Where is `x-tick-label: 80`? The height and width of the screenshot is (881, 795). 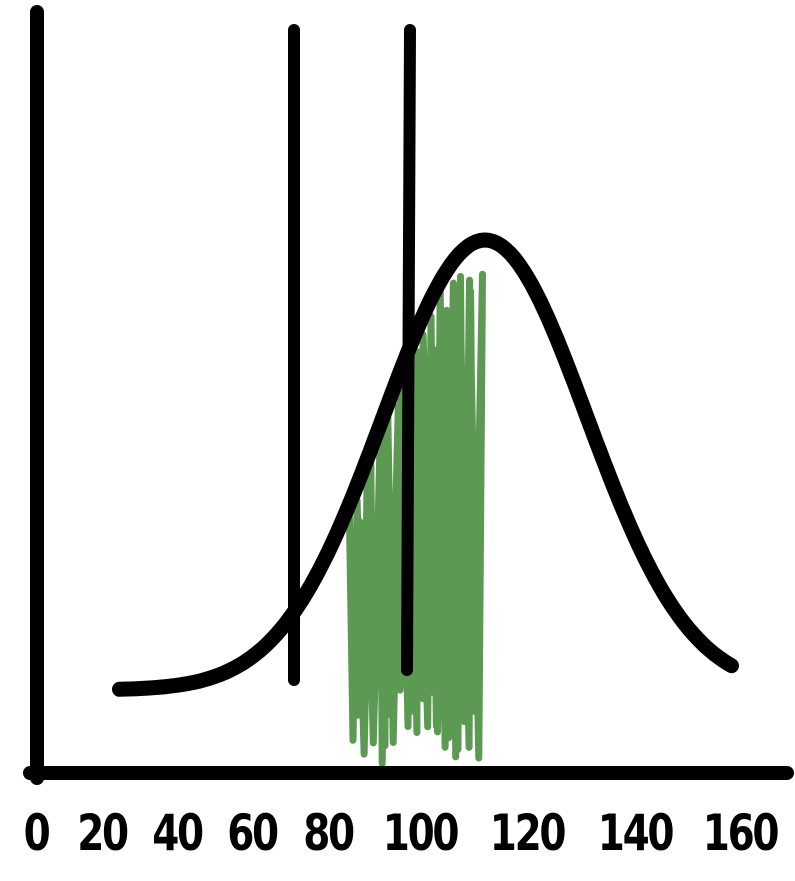
x-tick-label: 80 is located at coordinates (329, 833).